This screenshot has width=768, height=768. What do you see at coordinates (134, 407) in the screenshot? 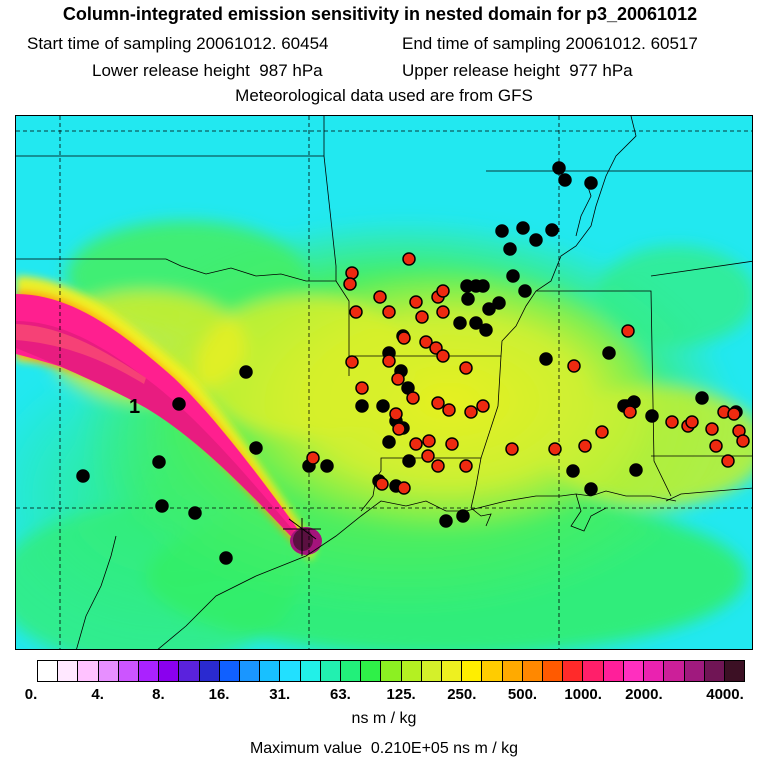
I see `release-number-label: 1` at bounding box center [134, 407].